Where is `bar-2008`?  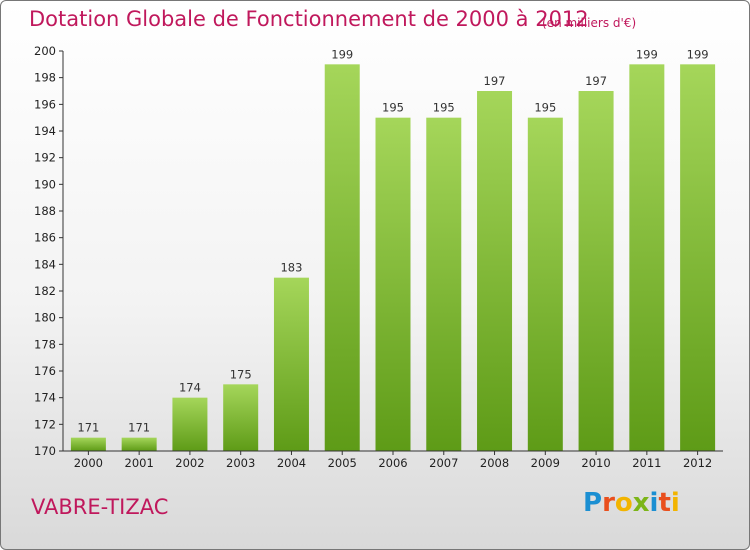 bar-2008 is located at coordinates (495, 271).